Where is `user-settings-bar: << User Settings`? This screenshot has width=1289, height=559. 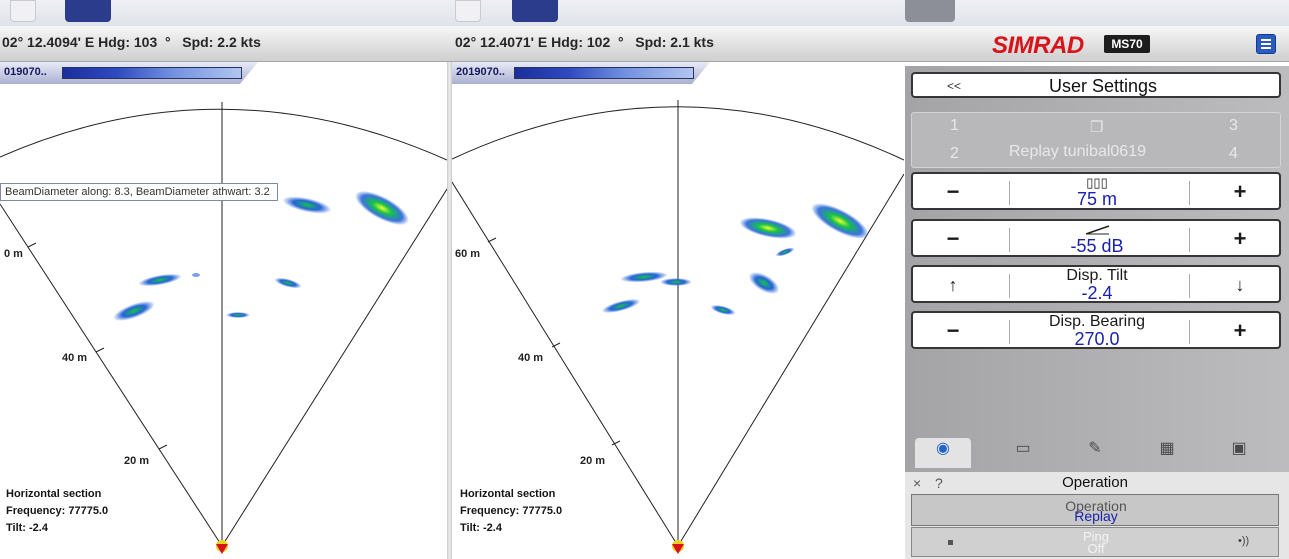
user-settings-bar: << User Settings is located at coordinates (1096, 85).